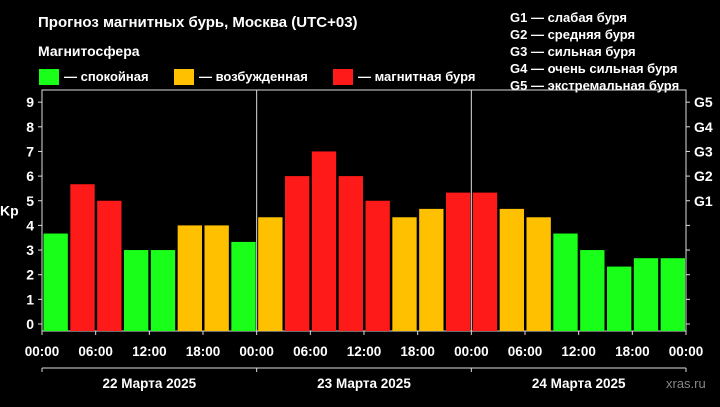 The height and width of the screenshot is (407, 720). Describe the element at coordinates (184, 77) in the screenshot. I see `legend-swatch-active` at that location.